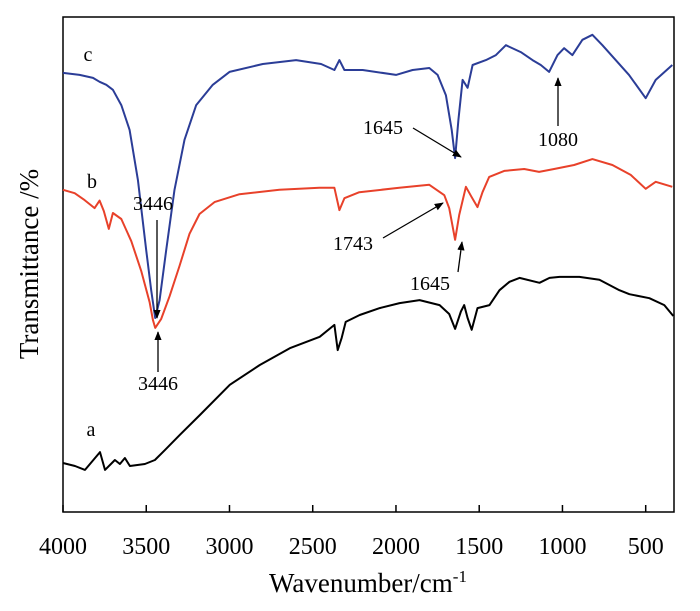 This screenshot has height=611, width=700. What do you see at coordinates (146, 547) in the screenshot?
I see `x-tick-label: 3500` at bounding box center [146, 547].